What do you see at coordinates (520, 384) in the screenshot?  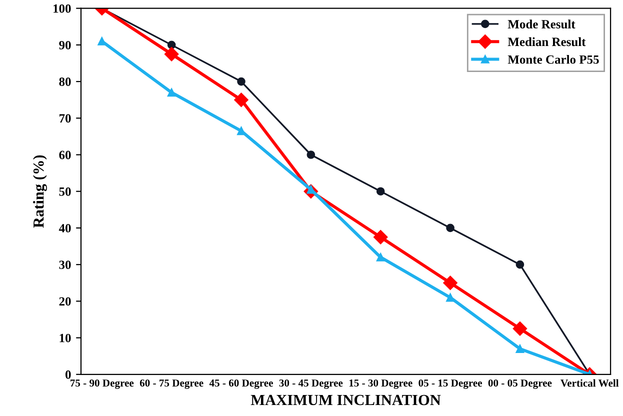 I see `x-tick-label: 00 - 05 Degree` at bounding box center [520, 384].